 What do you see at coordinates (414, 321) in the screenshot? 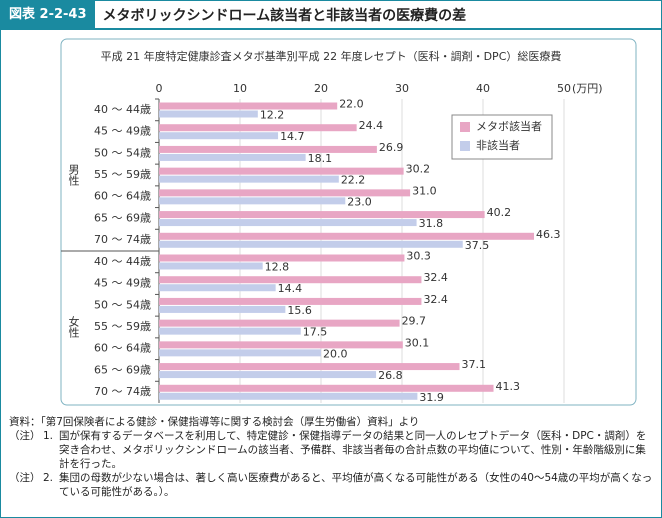
I see `value-label: 29.7` at bounding box center [414, 321].